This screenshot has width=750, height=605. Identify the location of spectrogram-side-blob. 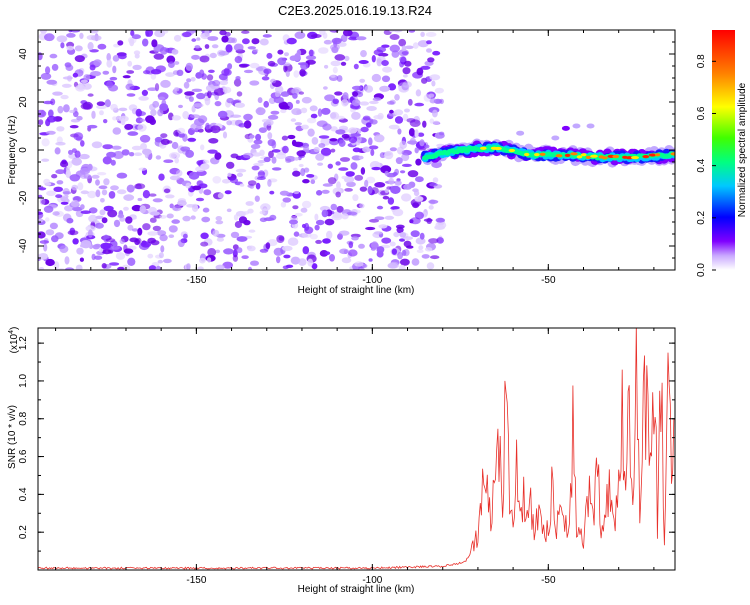
(590, 126).